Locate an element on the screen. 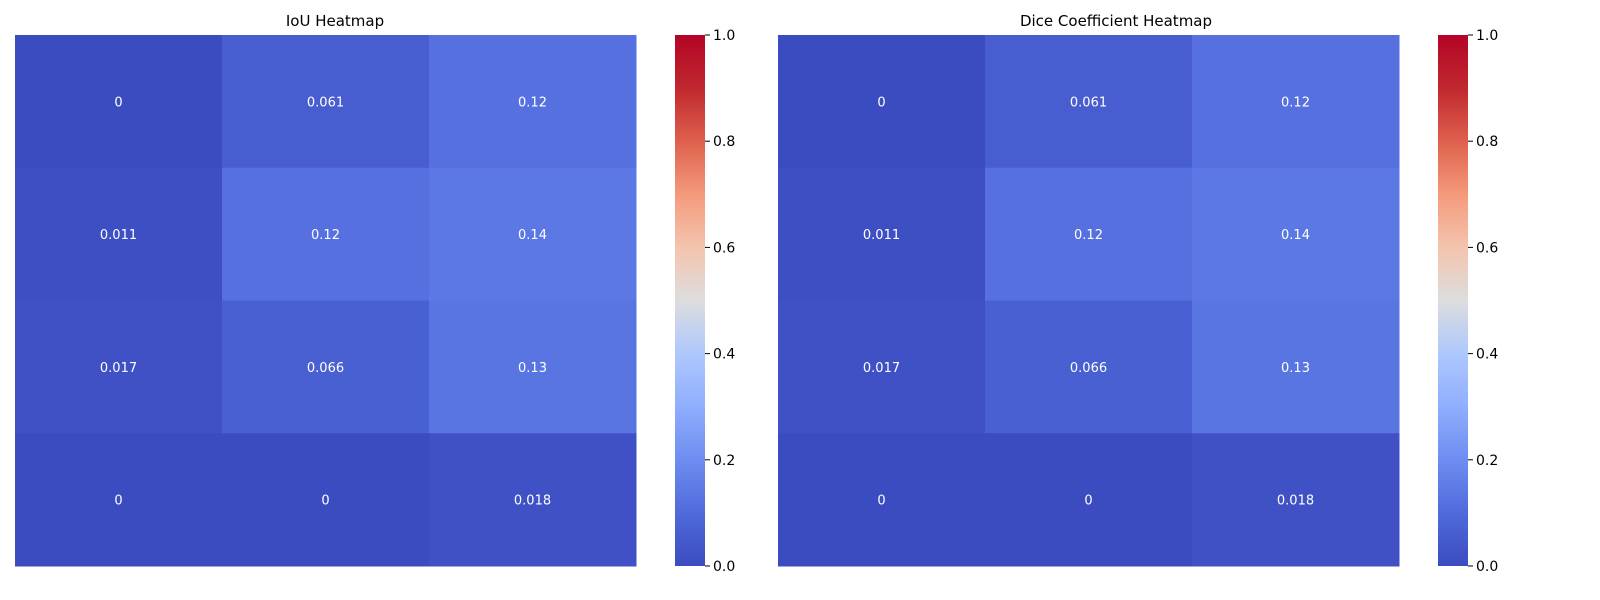 This screenshot has width=1600, height=600. chart-title: IoU Heatmap is located at coordinates (335, 21).